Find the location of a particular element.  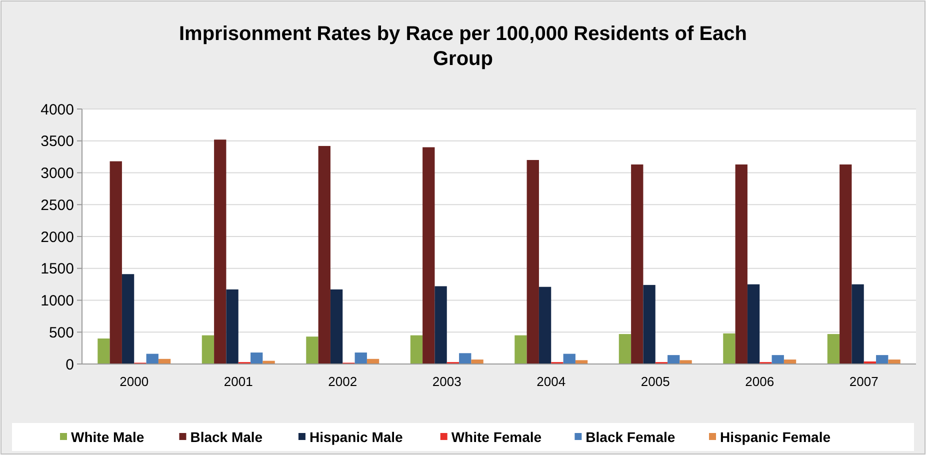

x-tick-label: 2007 is located at coordinates (863, 381).